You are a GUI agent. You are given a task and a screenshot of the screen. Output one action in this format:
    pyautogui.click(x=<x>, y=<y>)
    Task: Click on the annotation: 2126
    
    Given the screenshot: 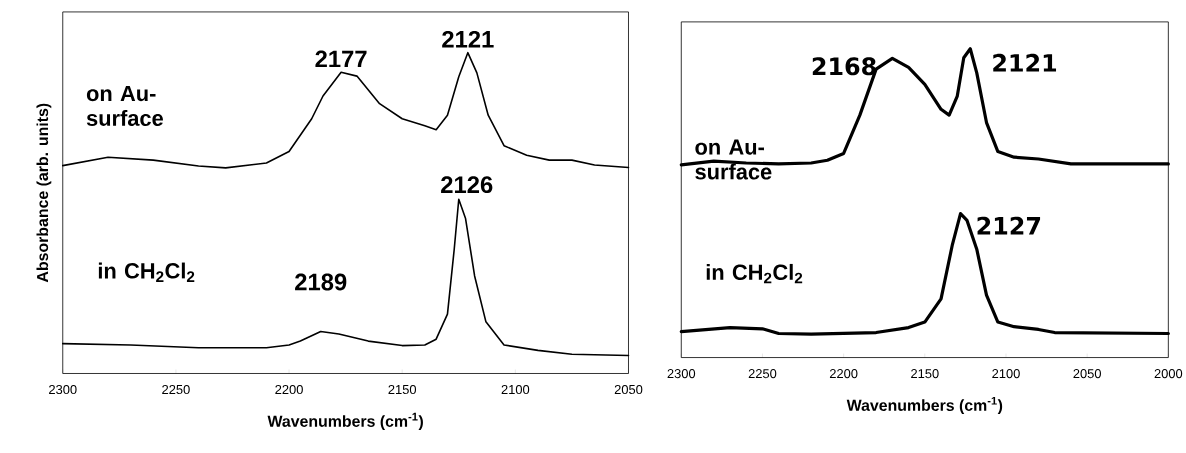 What is the action you would take?
    pyautogui.click(x=467, y=185)
    